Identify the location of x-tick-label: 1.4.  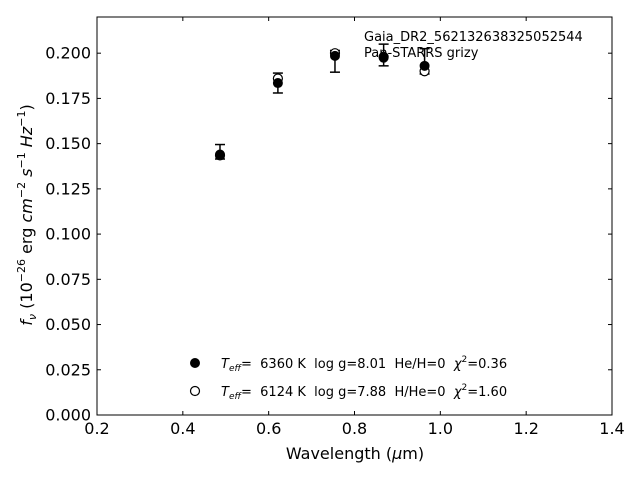
(611, 428).